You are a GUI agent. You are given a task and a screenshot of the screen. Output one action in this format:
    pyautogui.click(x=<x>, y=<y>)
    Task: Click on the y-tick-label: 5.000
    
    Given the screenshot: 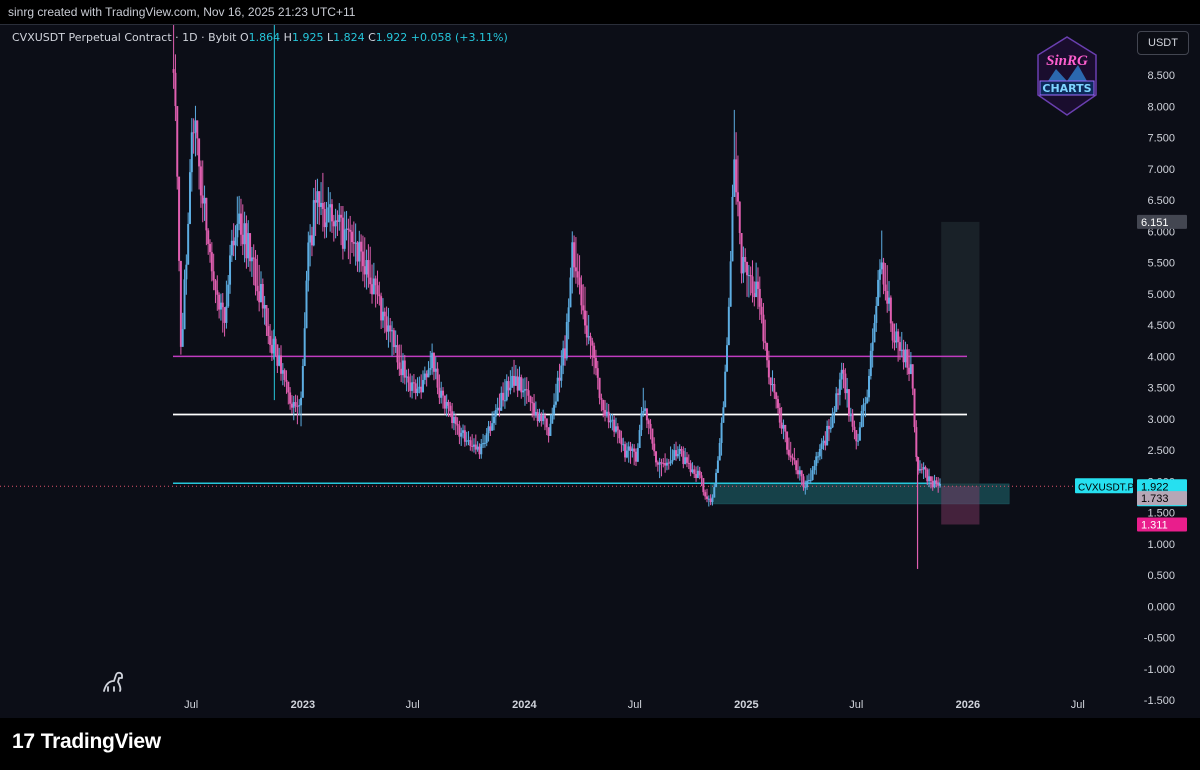 What is the action you would take?
    pyautogui.click(x=1161, y=295)
    